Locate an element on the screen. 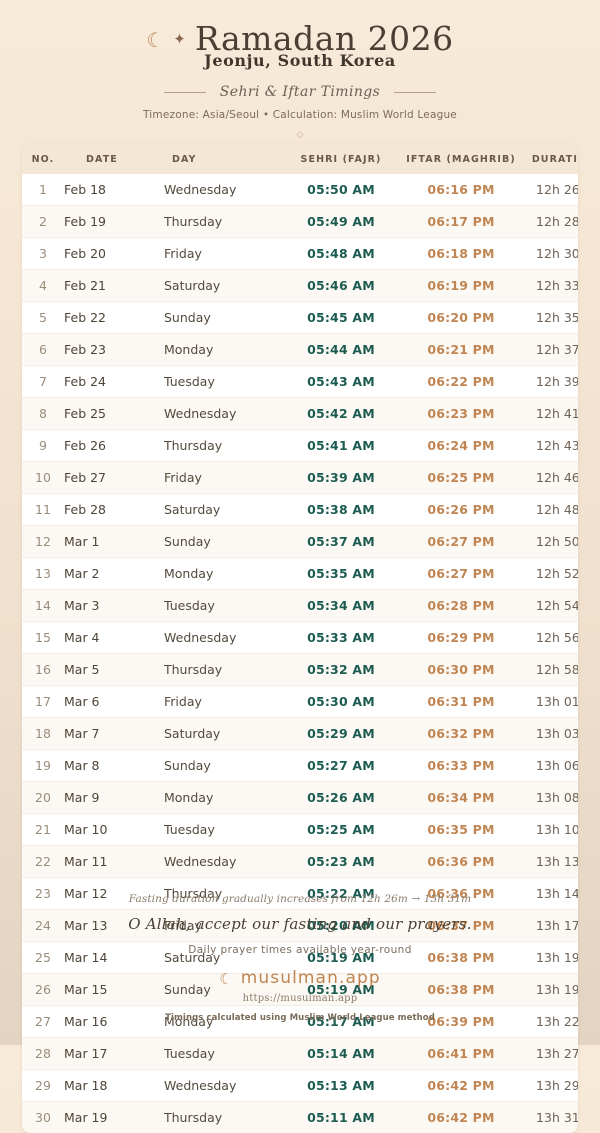 This screenshot has width=600, height=1133. cell-duration: 12h 30m is located at coordinates (549, 254).